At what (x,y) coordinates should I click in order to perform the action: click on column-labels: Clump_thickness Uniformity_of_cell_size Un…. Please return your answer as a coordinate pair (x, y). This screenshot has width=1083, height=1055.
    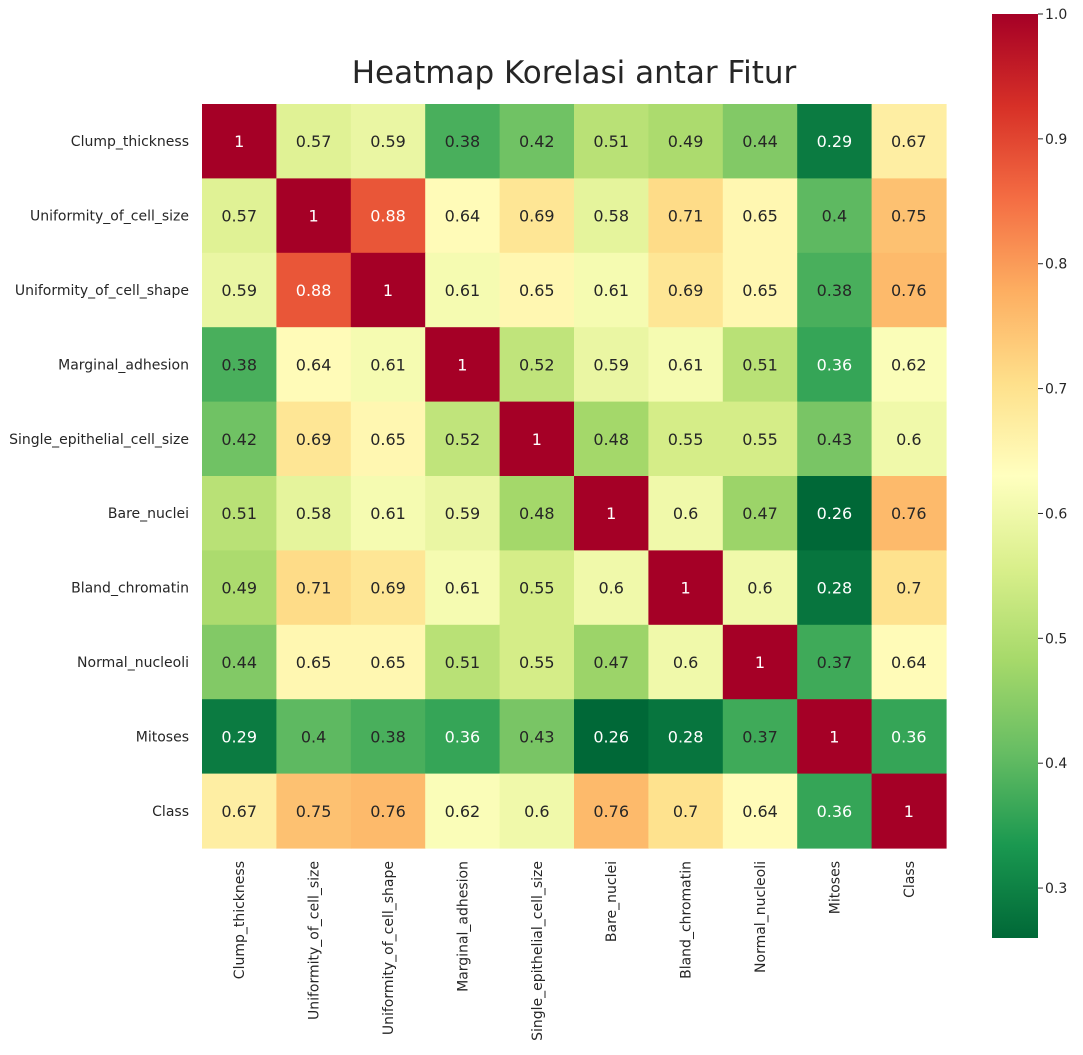
    Looking at the image, I should click on (575, 951).